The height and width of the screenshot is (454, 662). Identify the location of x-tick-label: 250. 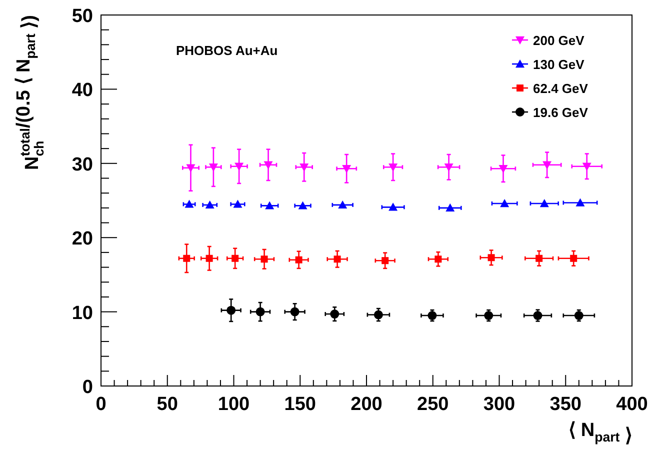
(433, 404).